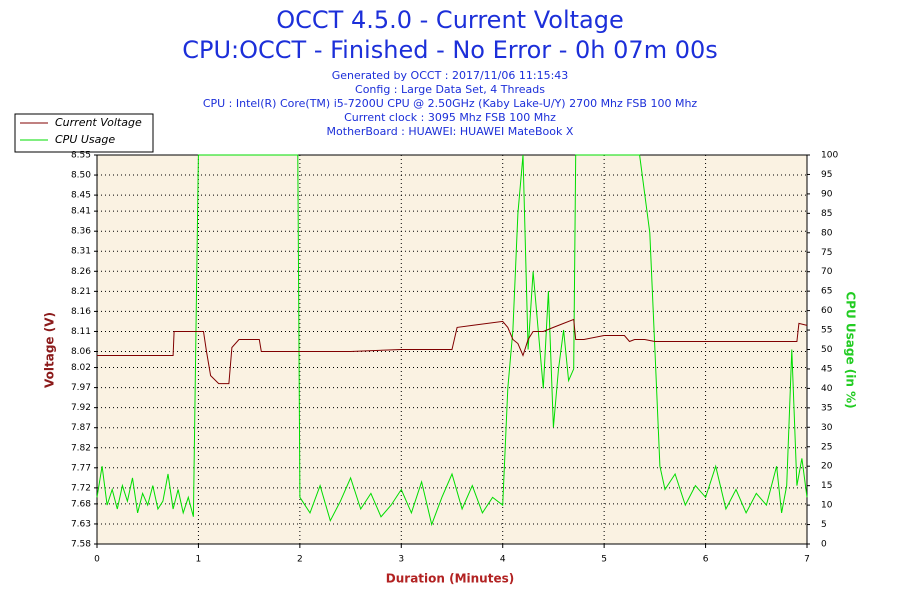 This screenshot has width=900, height=600. Describe the element at coordinates (81, 252) in the screenshot. I see `y-tick-label: 8.31` at that location.